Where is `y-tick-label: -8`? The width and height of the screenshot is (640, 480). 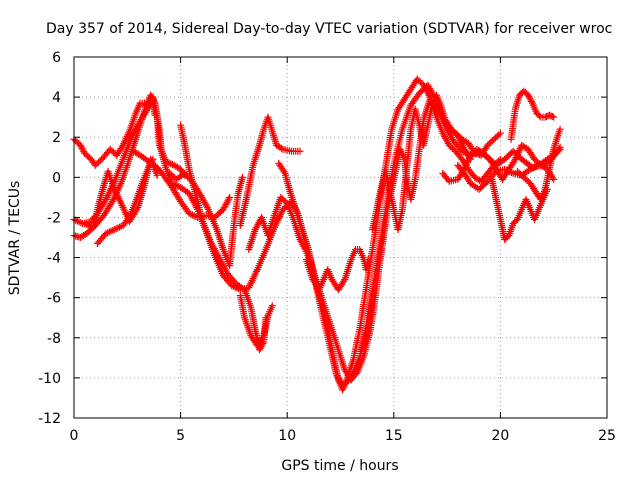 y-tick-label: -8 is located at coordinates (54, 339).